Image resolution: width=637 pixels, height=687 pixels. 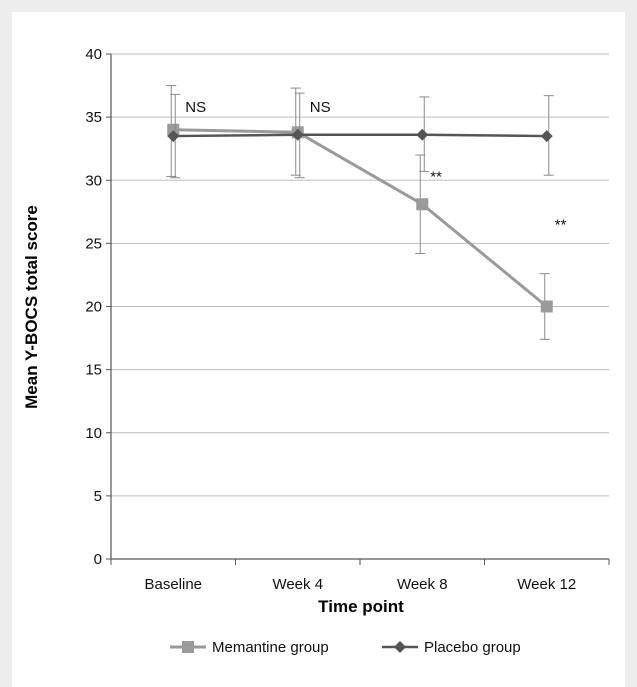 I want to click on y-tick-label: 10, so click(x=93, y=433).